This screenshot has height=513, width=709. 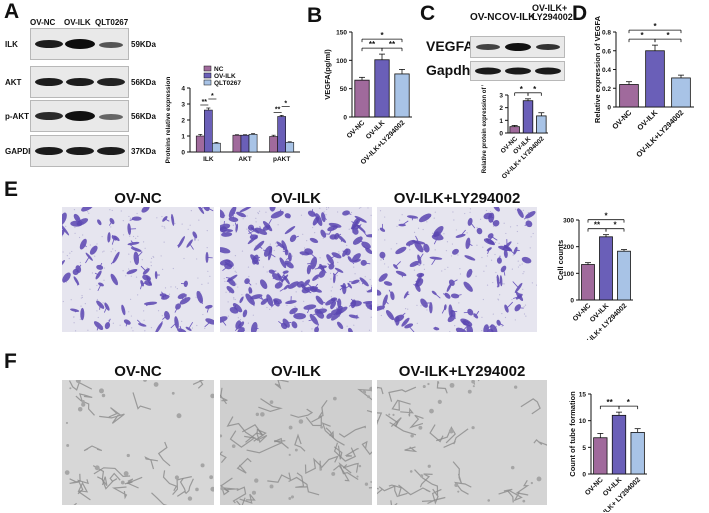 What do you see at coordinates (514, 130) in the screenshot?
I see `bar` at bounding box center [514, 130].